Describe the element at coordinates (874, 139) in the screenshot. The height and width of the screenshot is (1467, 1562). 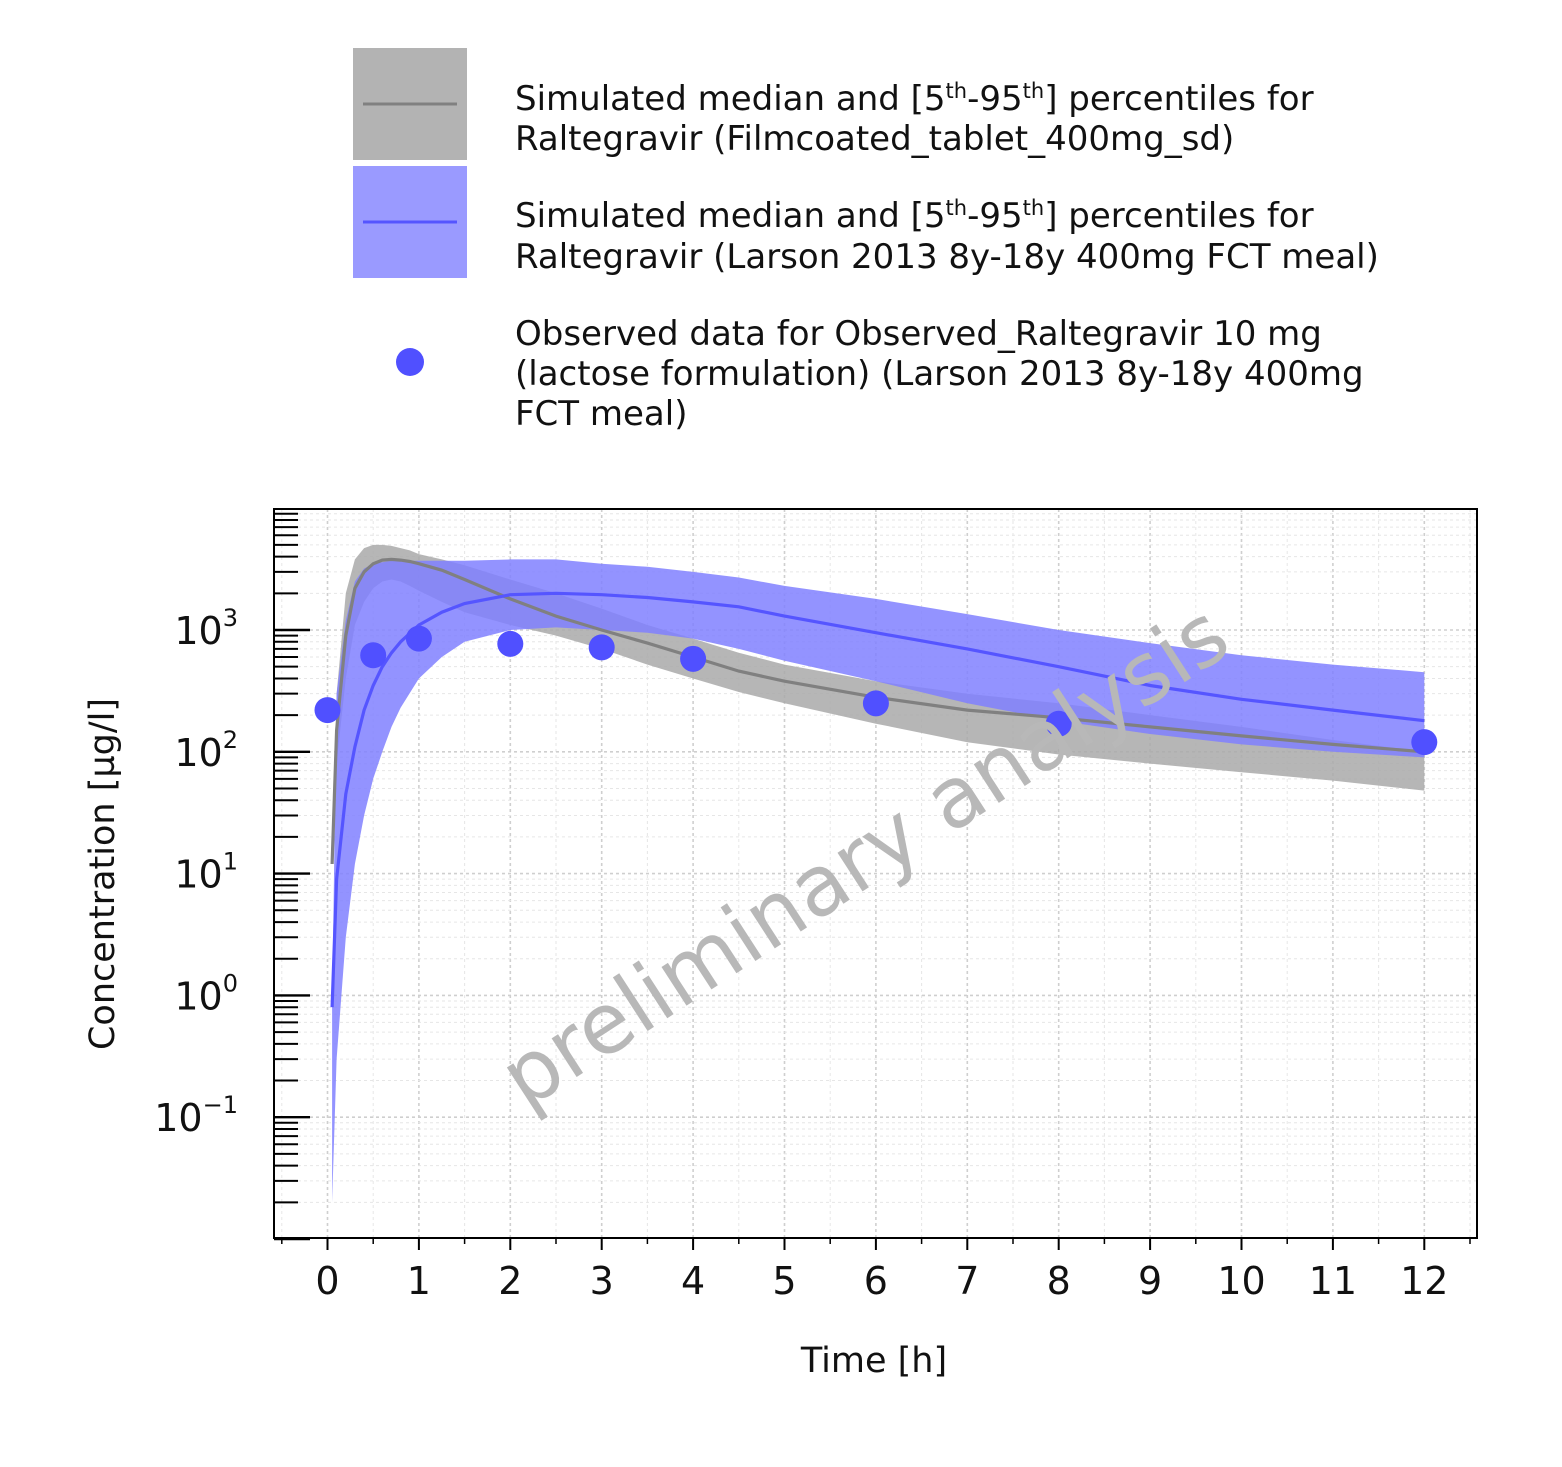
I see `legend-entry-1-line-2: Raltegravir (Filmcoated_tablet_400mg_sd)` at that location.